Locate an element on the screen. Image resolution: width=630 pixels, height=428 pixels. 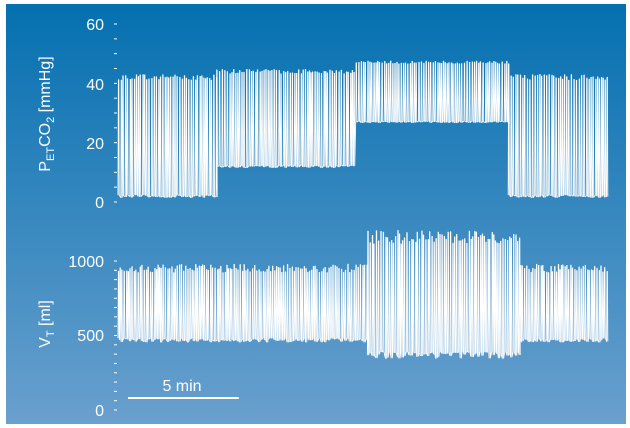
vt-minor-ticks is located at coordinates (115, 335).